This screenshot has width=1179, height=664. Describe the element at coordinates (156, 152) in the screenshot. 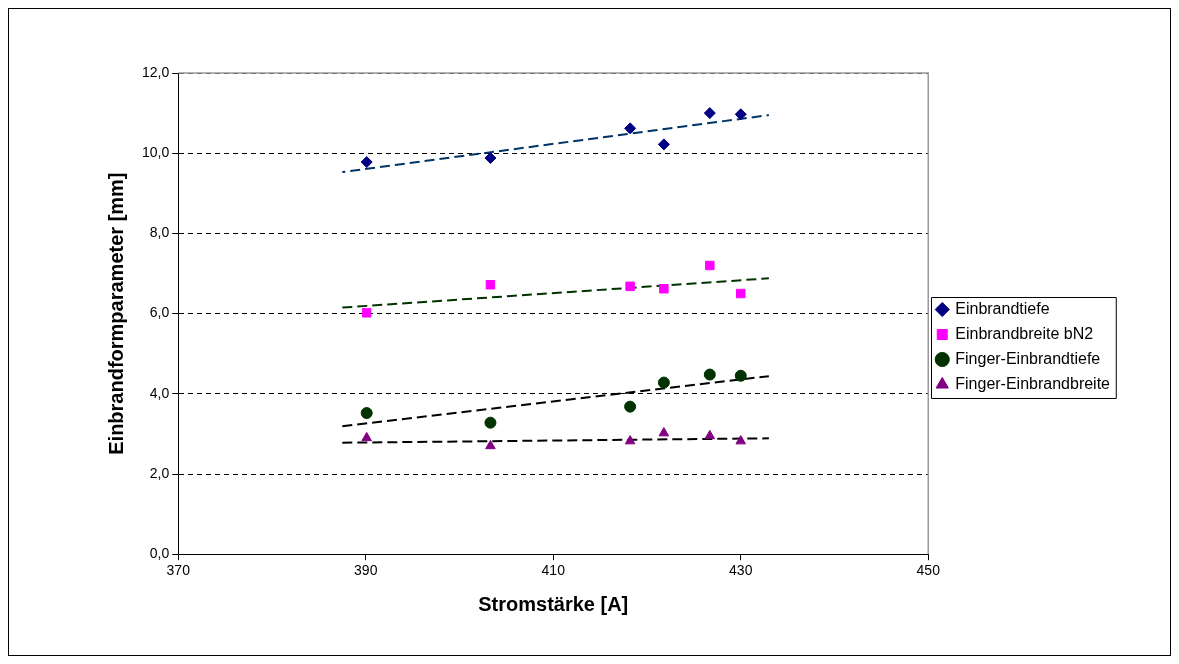

I see `y-tick-label: 10,0` at that location.